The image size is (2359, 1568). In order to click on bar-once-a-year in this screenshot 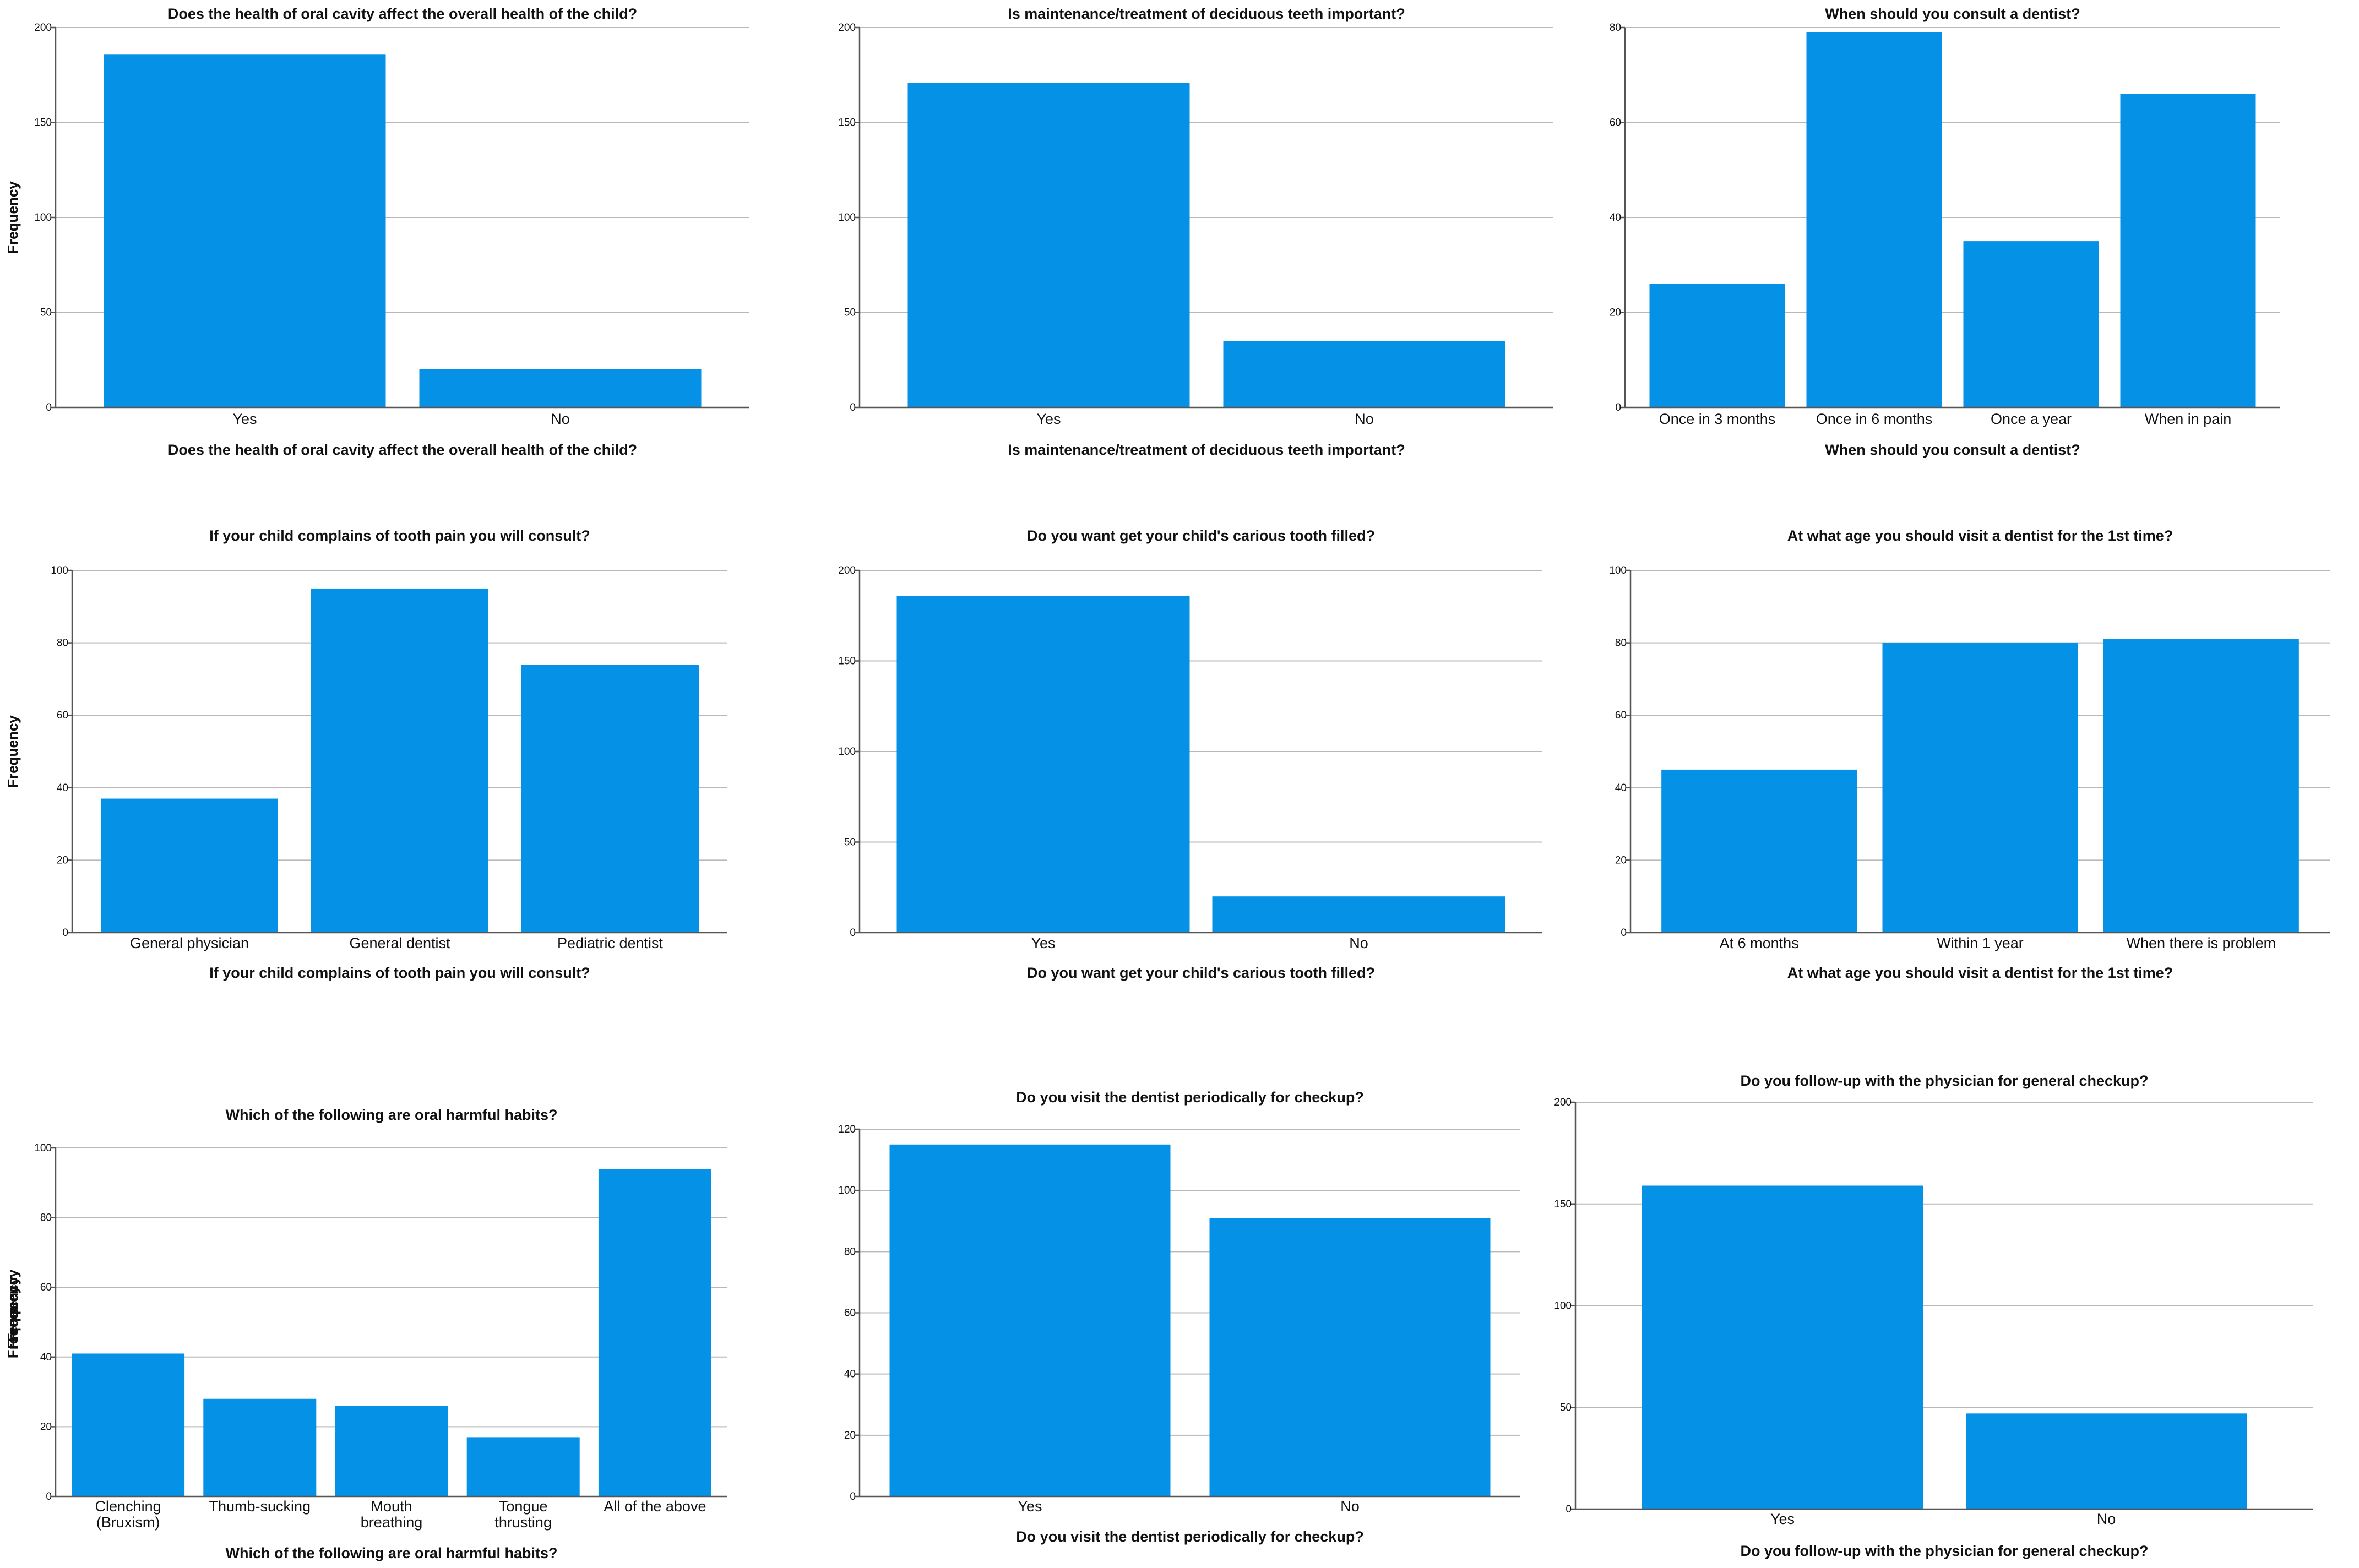, I will do `click(2031, 324)`.